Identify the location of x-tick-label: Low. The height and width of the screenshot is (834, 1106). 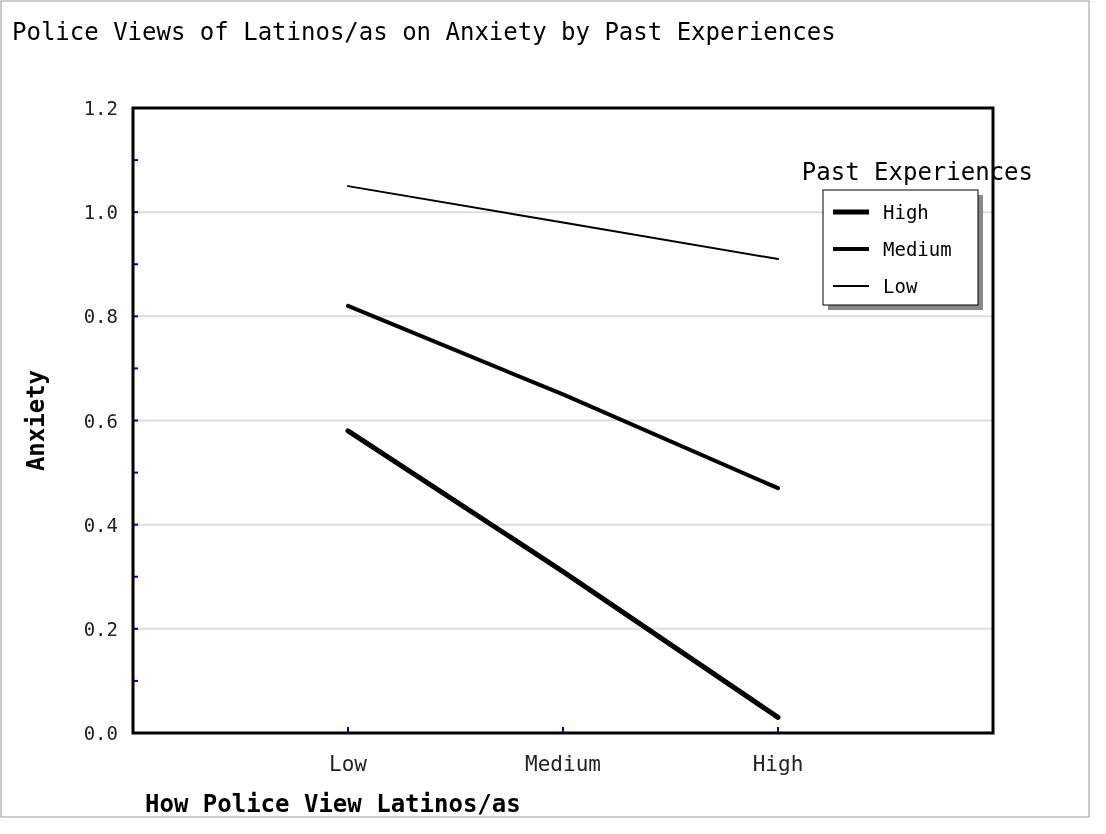
(348, 764).